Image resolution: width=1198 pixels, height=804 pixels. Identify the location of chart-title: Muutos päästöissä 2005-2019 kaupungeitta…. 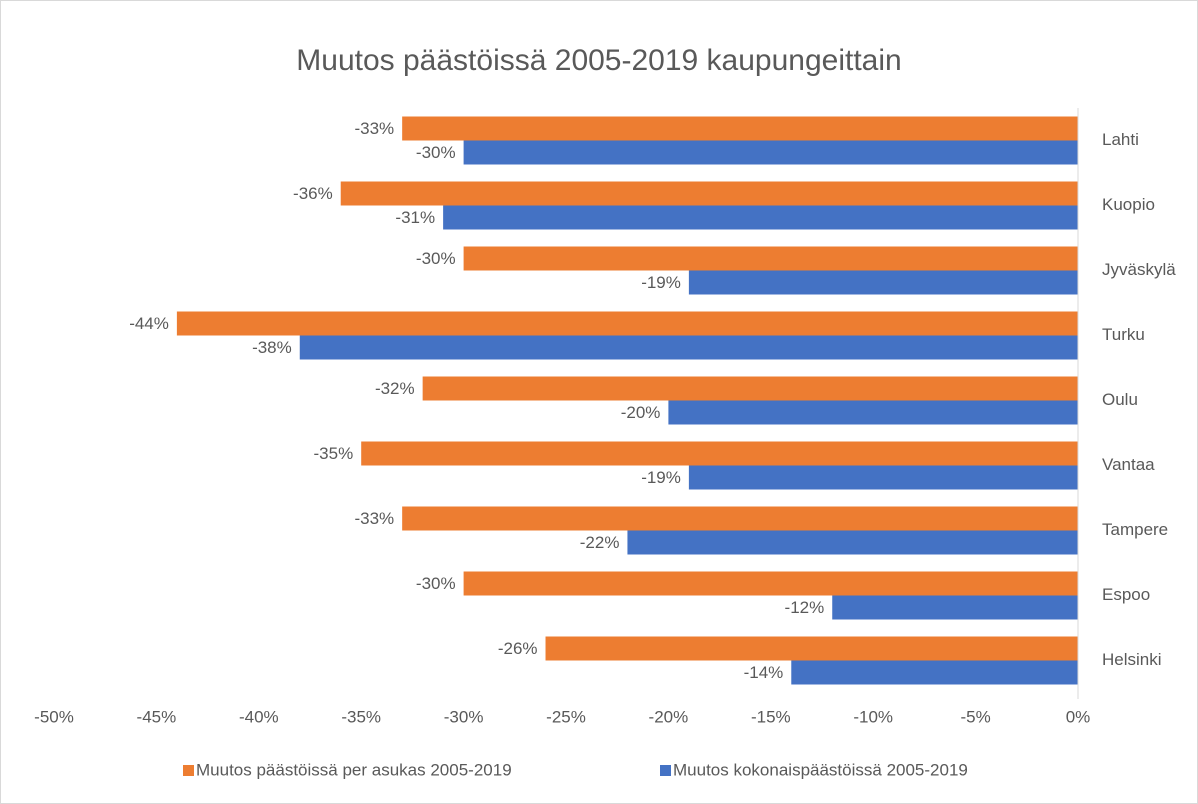
(598, 60).